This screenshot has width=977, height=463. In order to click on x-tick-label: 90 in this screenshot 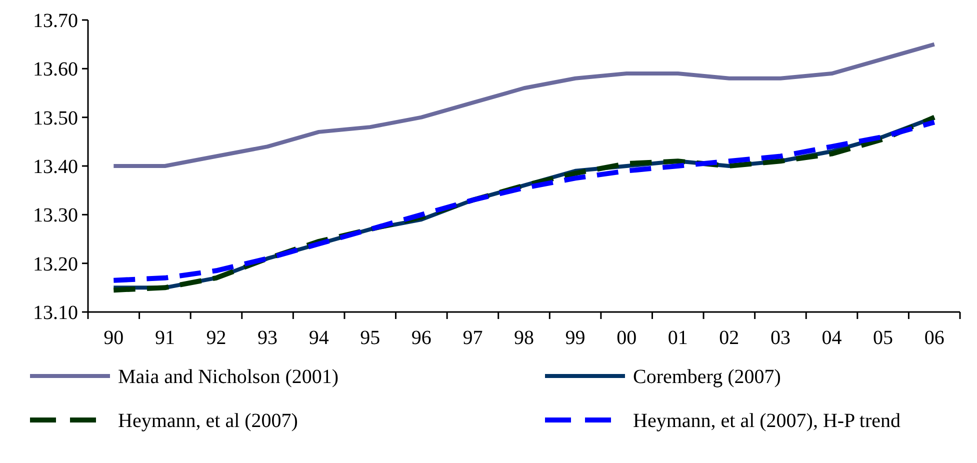, I will do `click(114, 338)`.